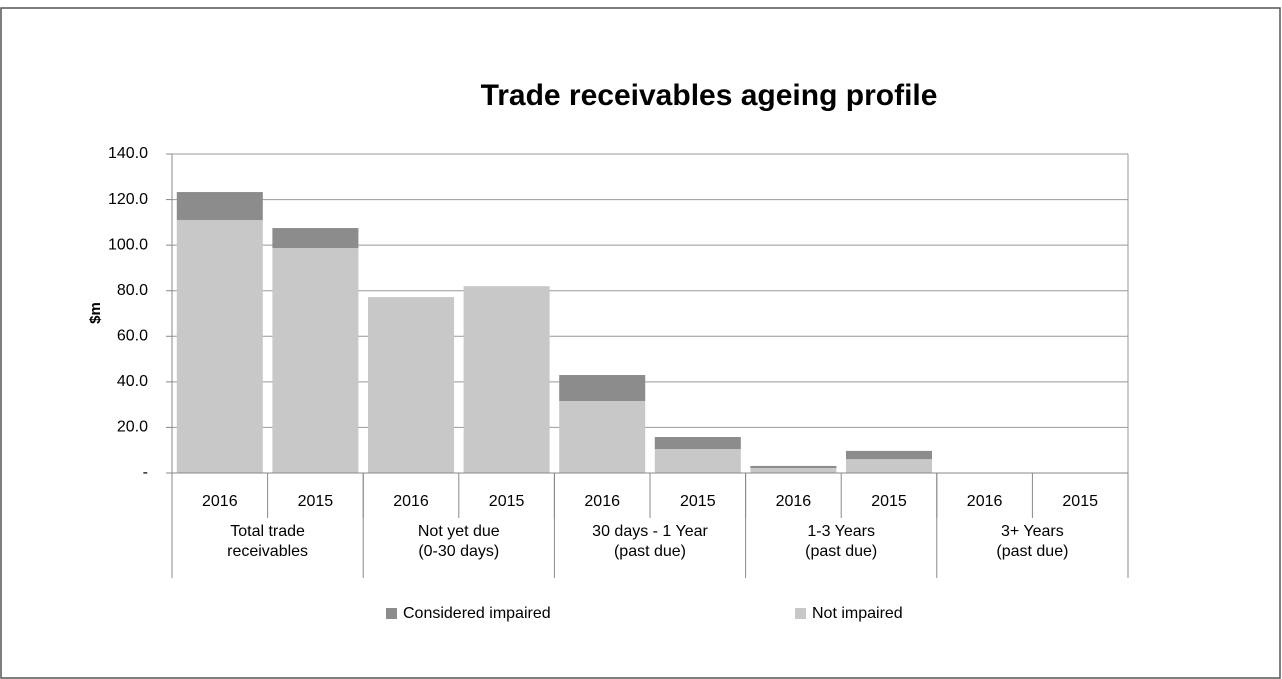 The width and height of the screenshot is (1282, 679). Describe the element at coordinates (132, 381) in the screenshot. I see `y-tick-label: 40.0` at that location.